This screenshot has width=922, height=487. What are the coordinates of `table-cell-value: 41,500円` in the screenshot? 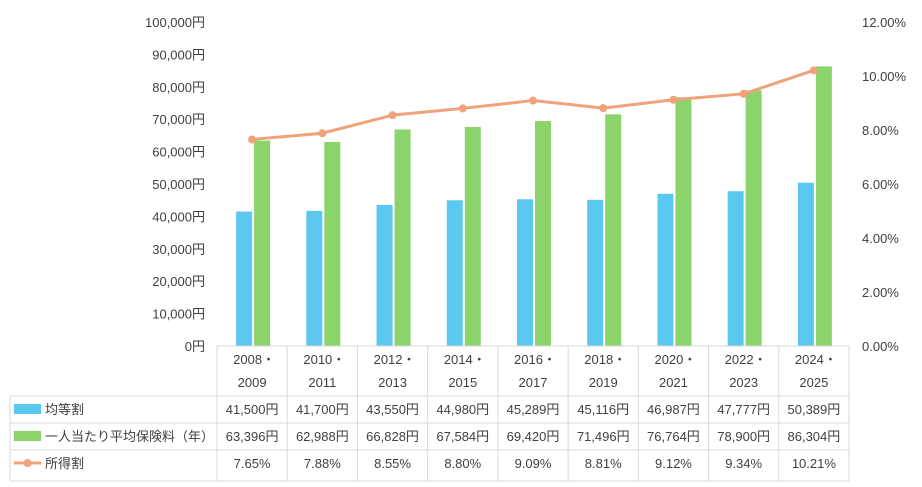 It's located at (252, 409).